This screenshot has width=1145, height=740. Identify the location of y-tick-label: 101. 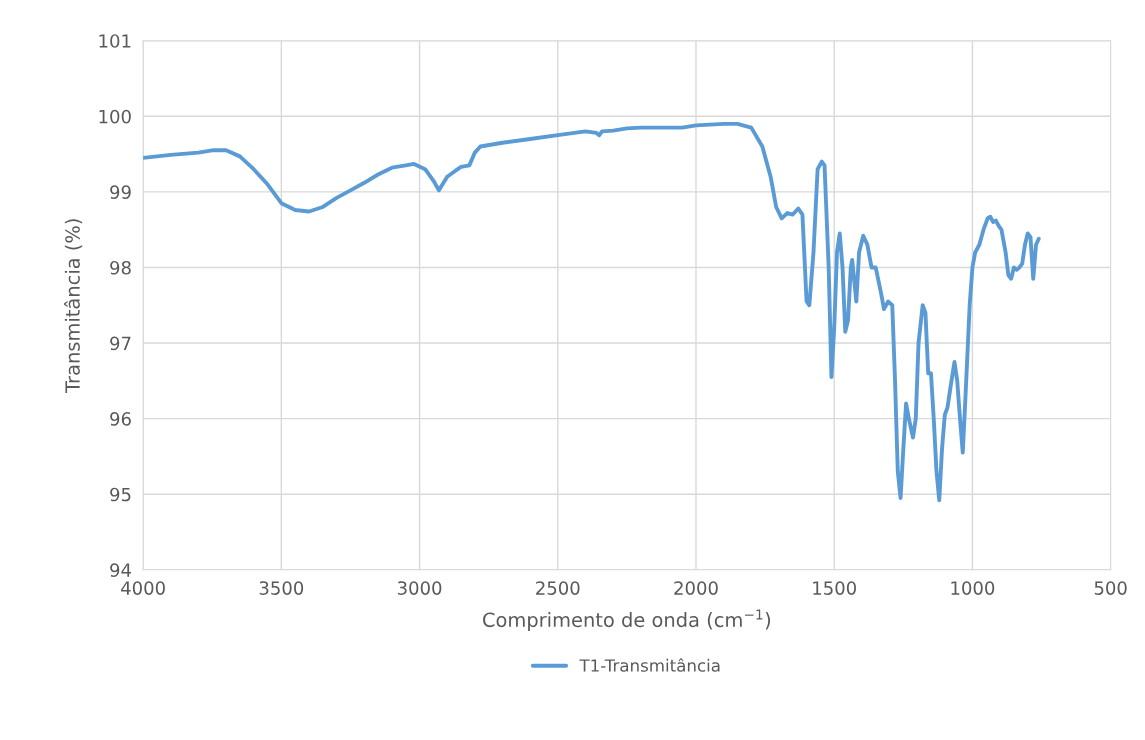
(115, 41).